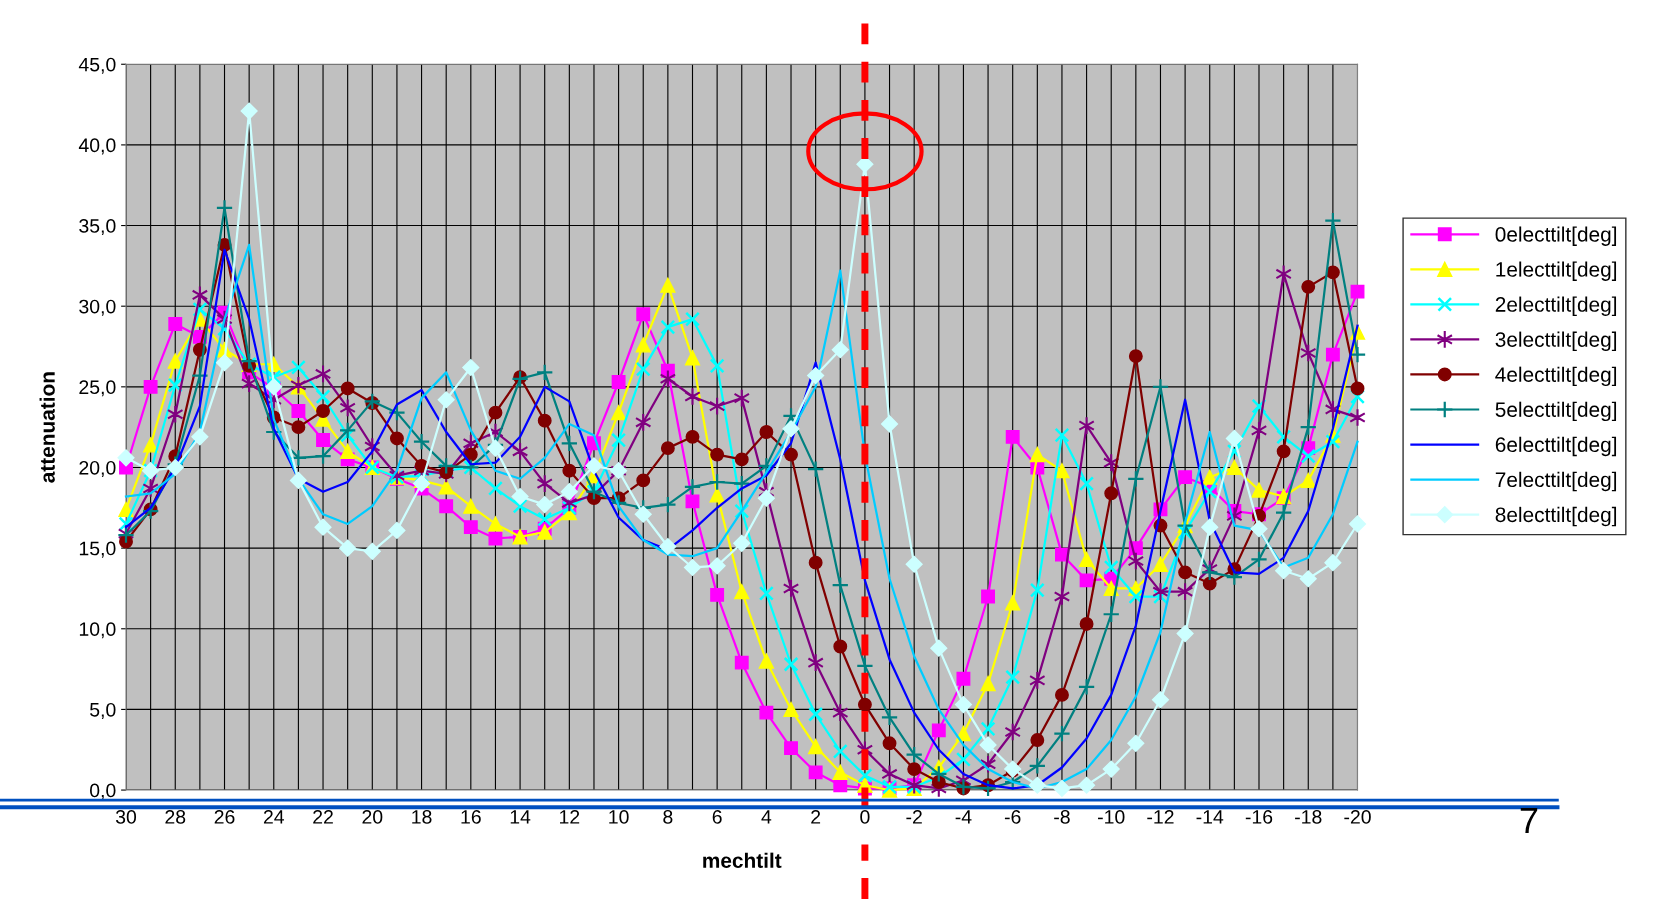  Describe the element at coordinates (224, 817) in the screenshot. I see `x-tick-label: 26` at that location.